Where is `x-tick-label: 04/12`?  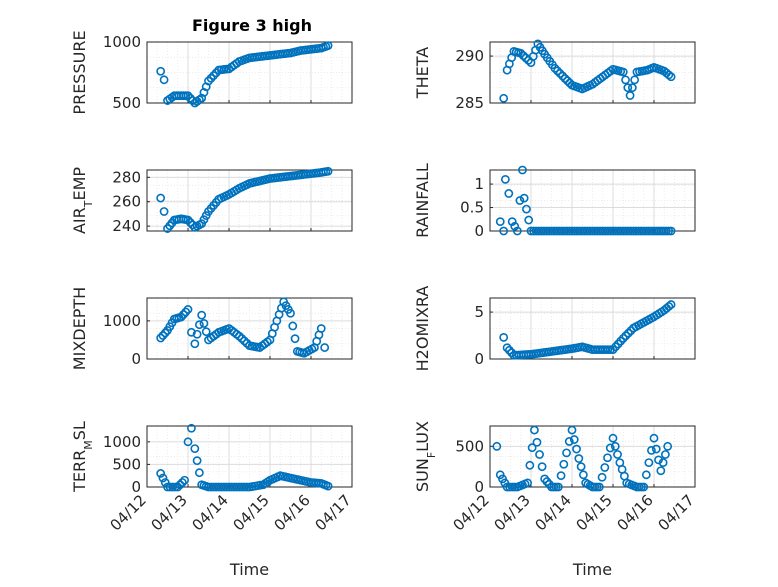 x-tick-label: 04/12 is located at coordinates (128, 512).